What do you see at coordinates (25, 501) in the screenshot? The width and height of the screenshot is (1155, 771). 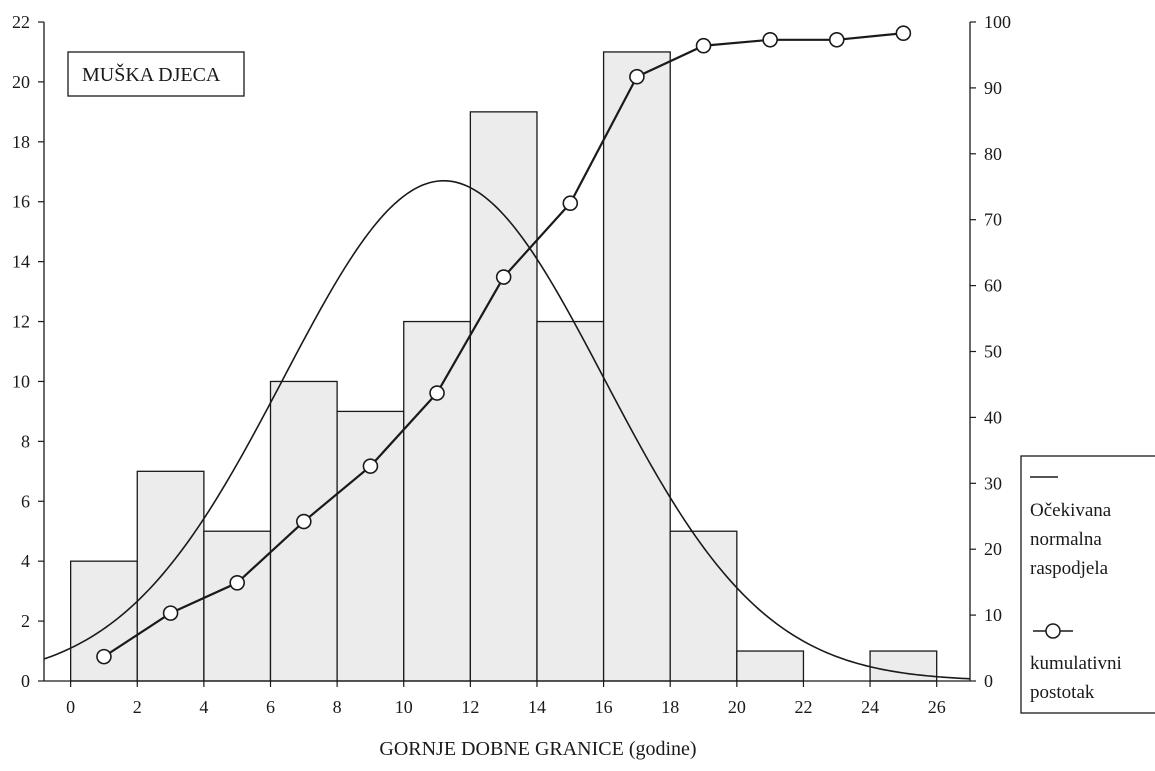 I see `y-left-tick-label: 6` at bounding box center [25, 501].